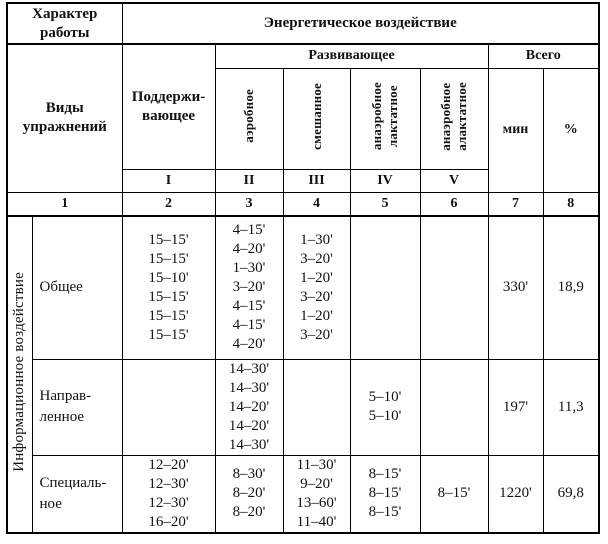 The height and width of the screenshot is (544, 608). Describe the element at coordinates (316, 180) in the screenshot. I see `roman-numeral-3: III` at that location.